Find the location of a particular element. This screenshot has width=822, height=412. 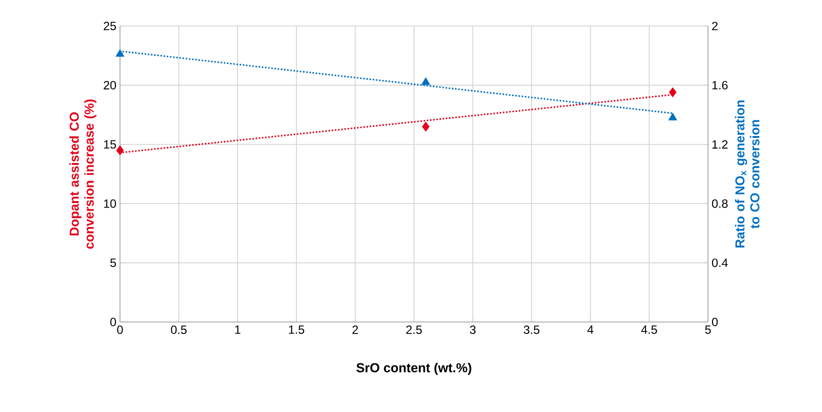

x-tick-label: 3 is located at coordinates (473, 330).